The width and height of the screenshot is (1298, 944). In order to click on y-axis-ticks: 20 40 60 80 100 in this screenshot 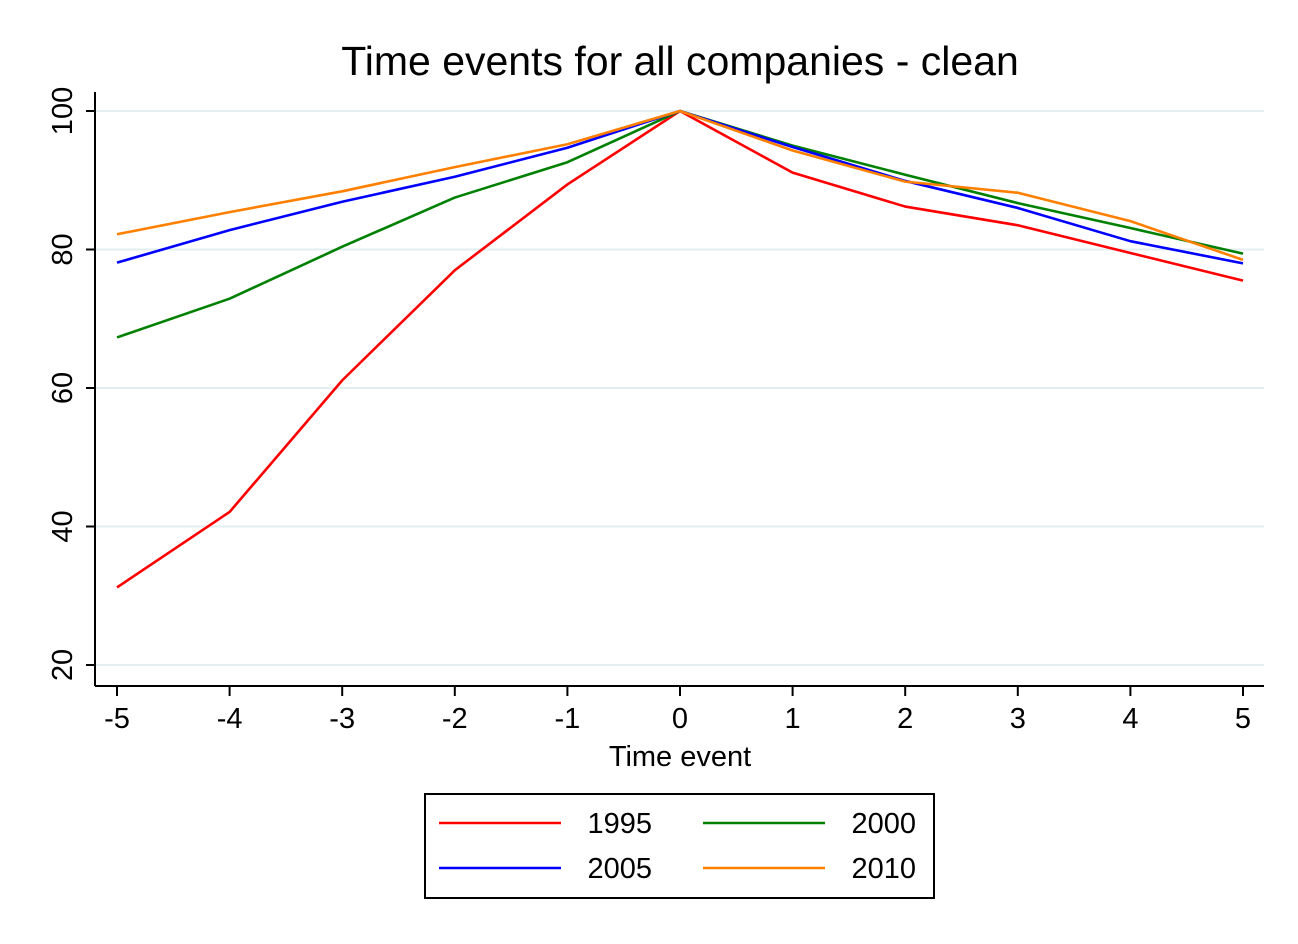, I will do `click(71, 384)`.